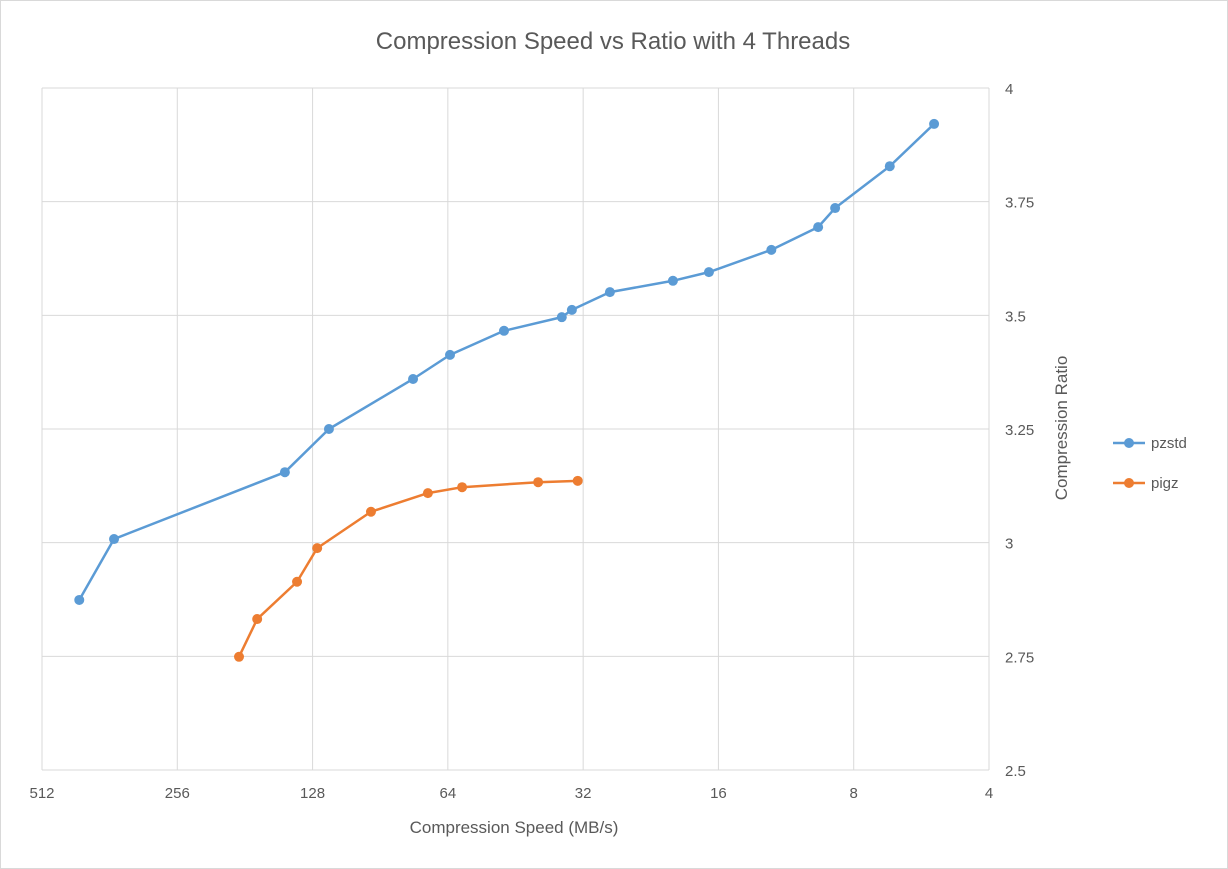 This screenshot has height=869, width=1228. Describe the element at coordinates (1015, 771) in the screenshot. I see `y-tick-label: 2.5` at that location.